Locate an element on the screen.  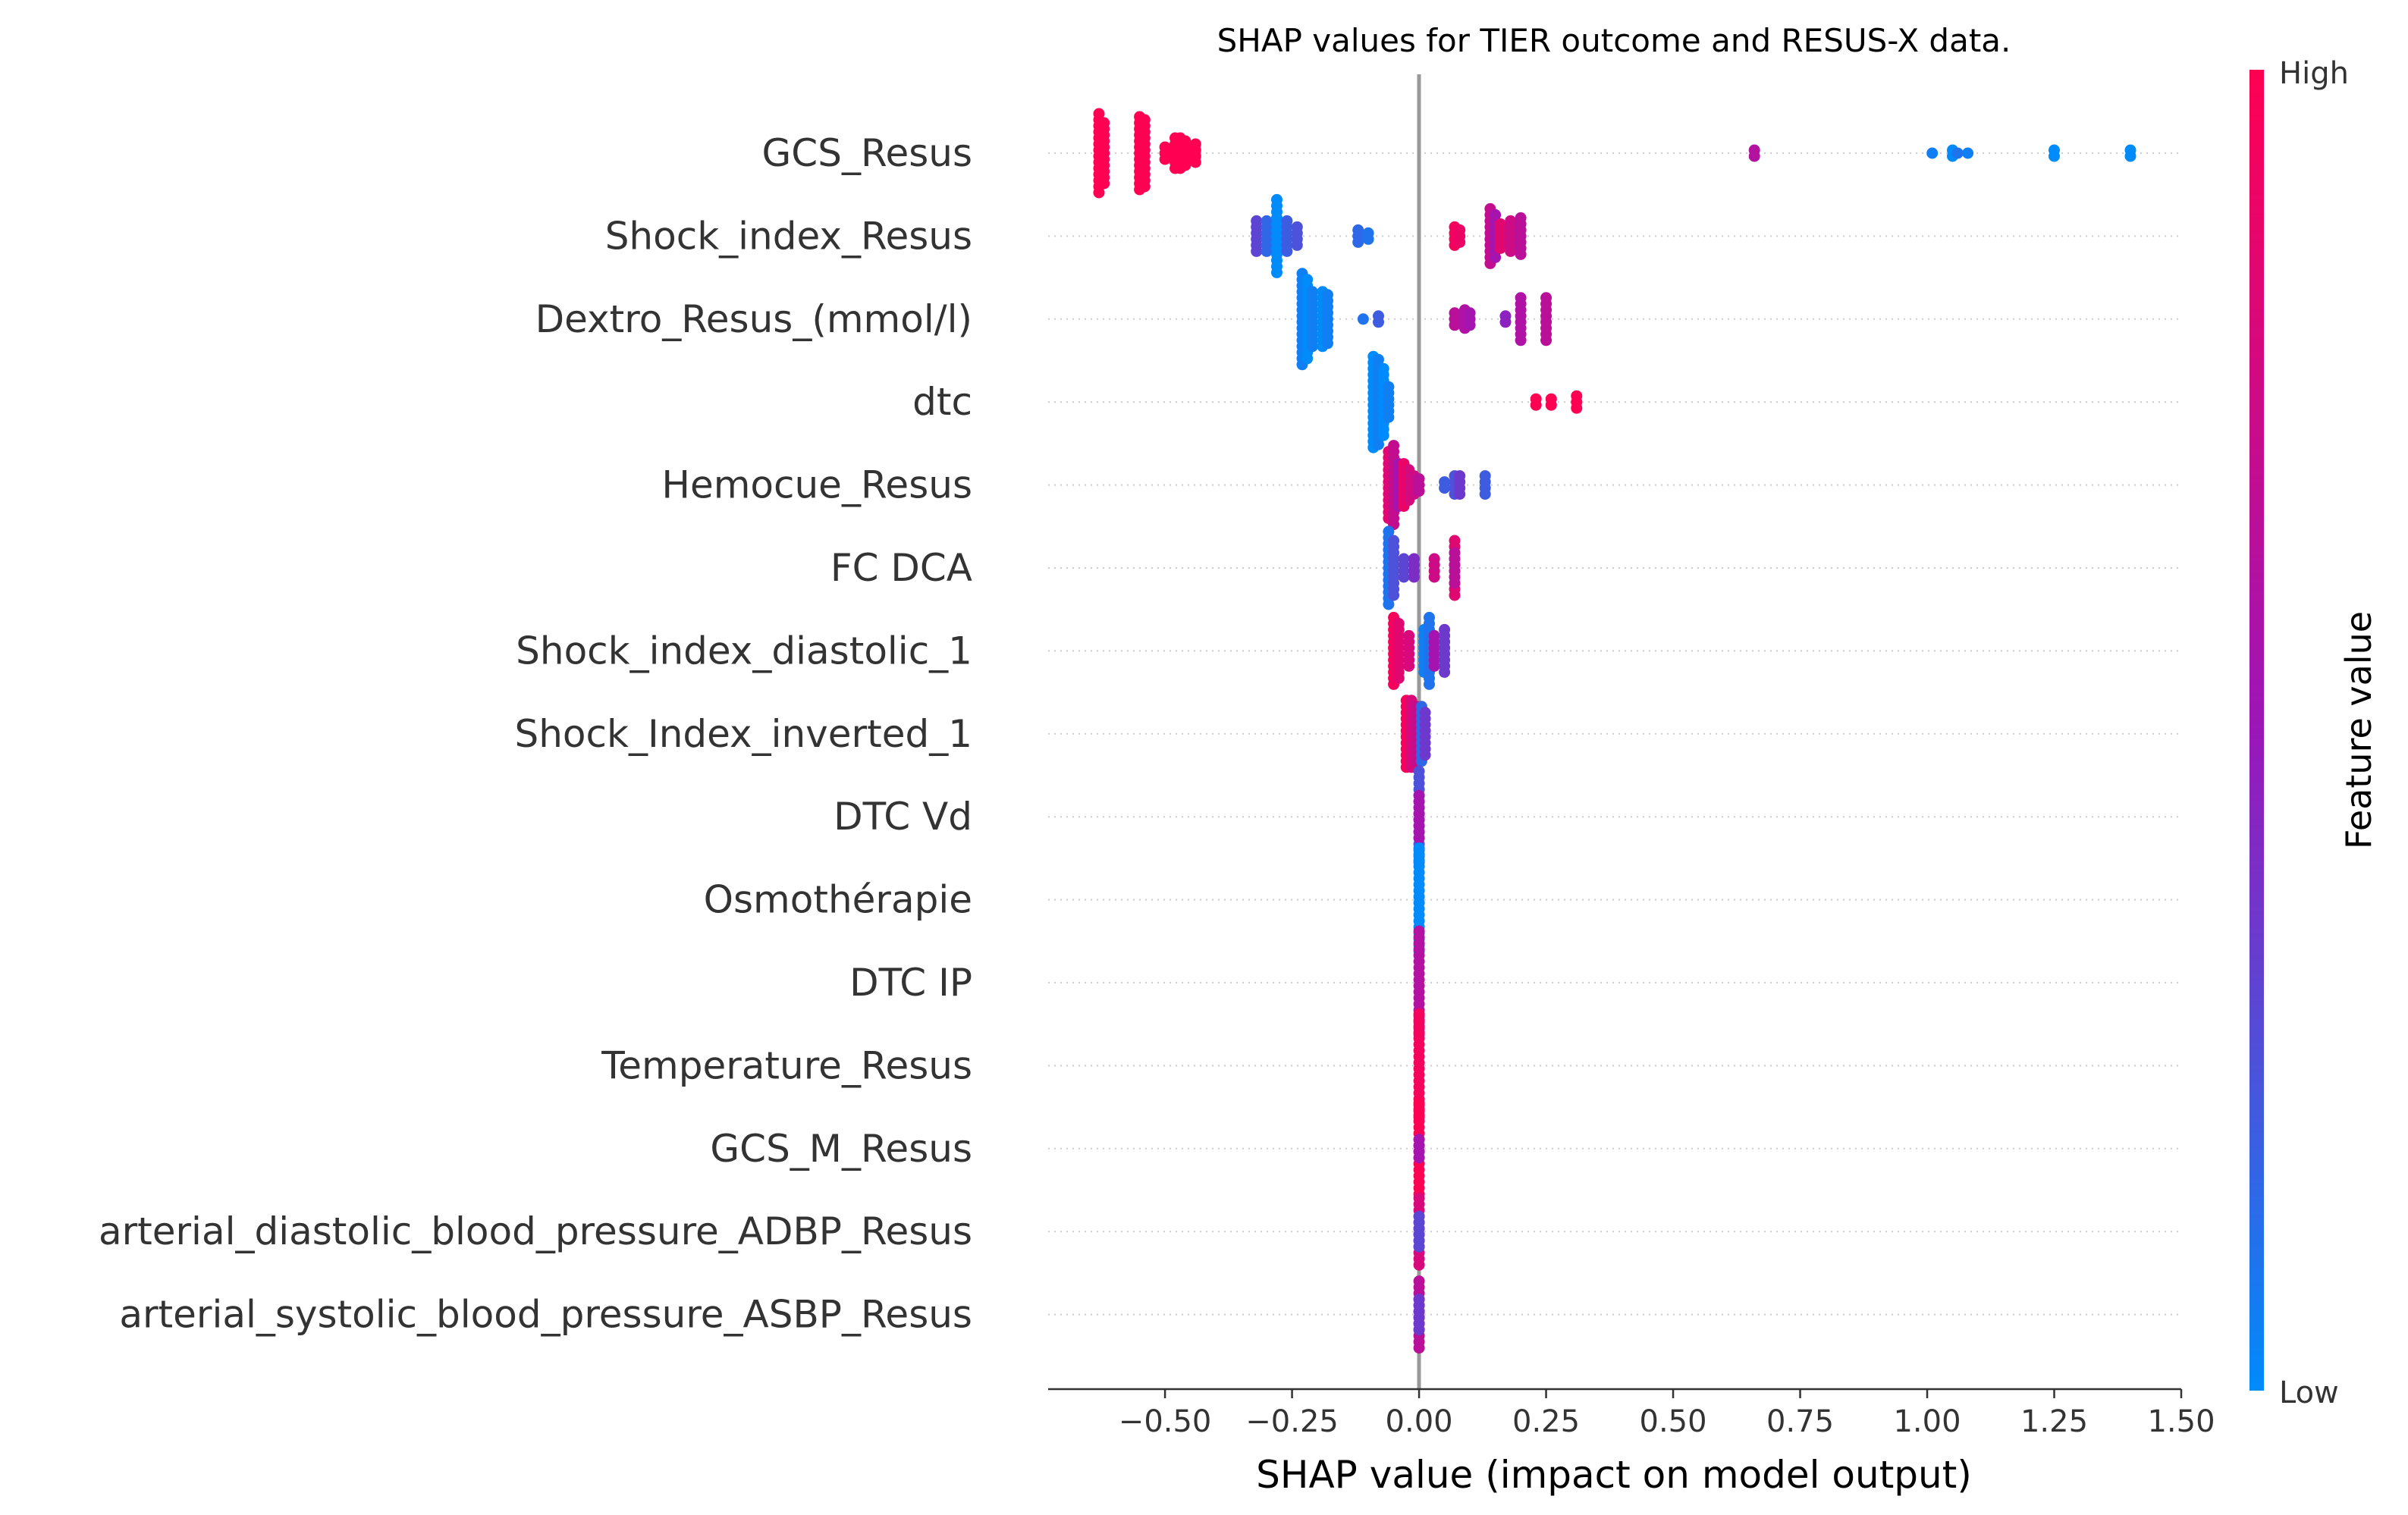
feature-label: GCS_Resus is located at coordinates (867, 153).